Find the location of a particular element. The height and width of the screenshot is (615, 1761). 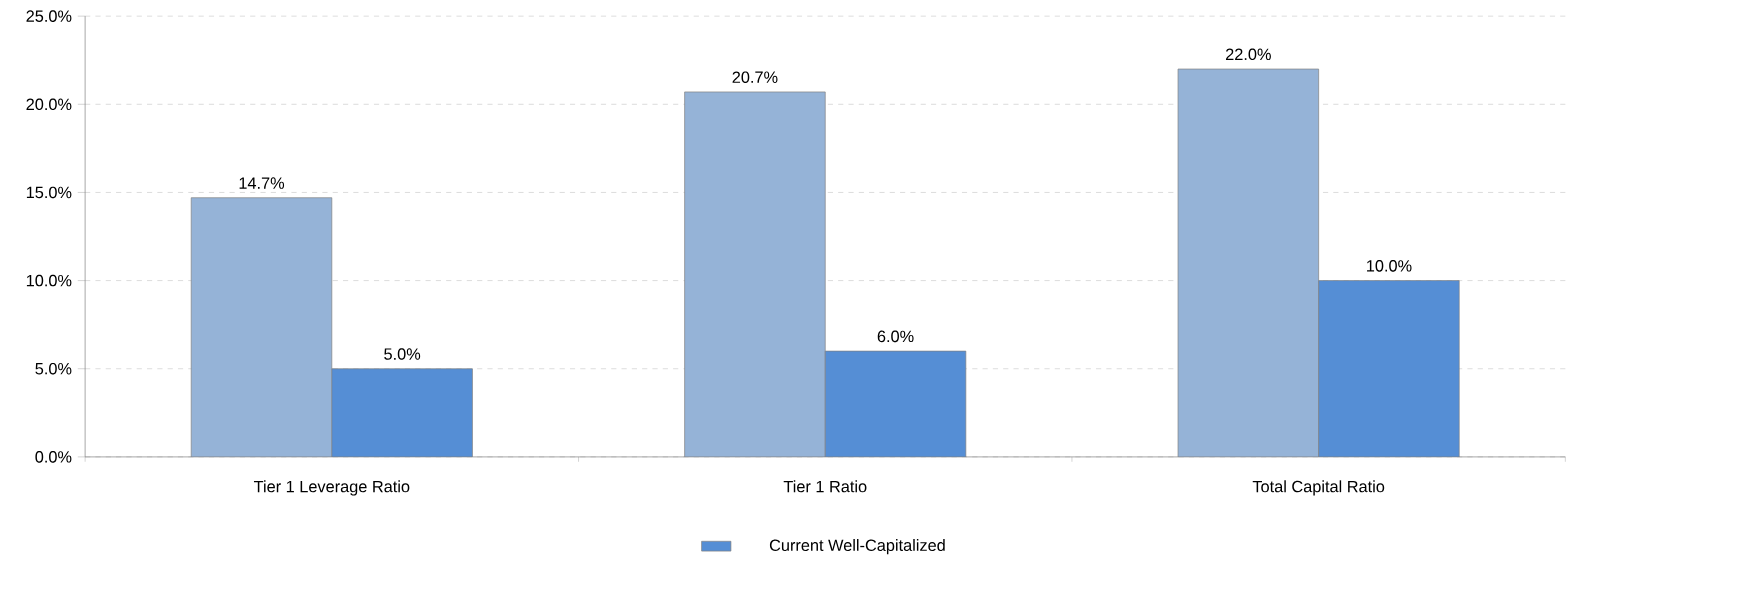

data-label: 5.0% is located at coordinates (402, 354).